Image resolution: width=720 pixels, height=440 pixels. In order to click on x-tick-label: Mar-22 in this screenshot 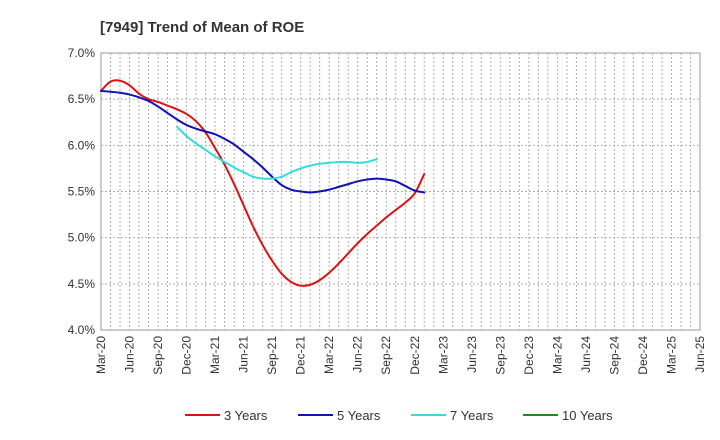, I will do `click(329, 355)`.